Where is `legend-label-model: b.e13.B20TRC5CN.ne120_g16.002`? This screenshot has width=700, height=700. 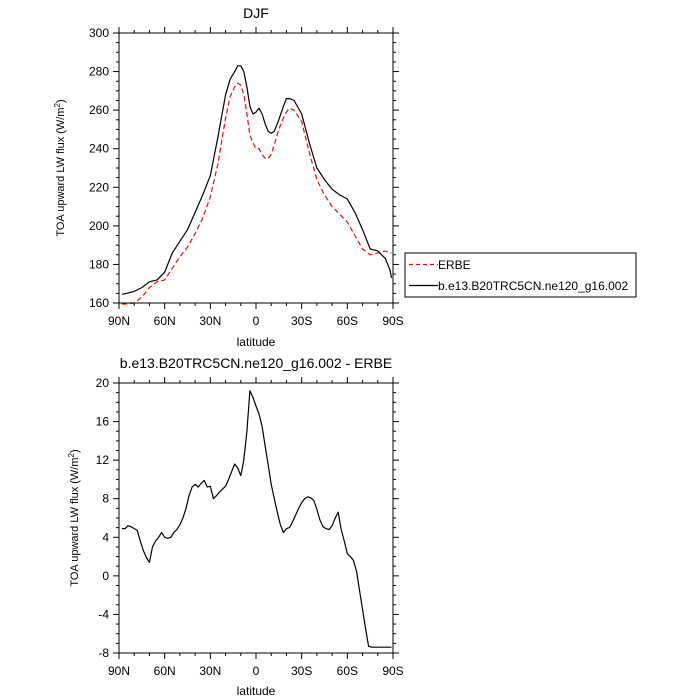
legend-label-model: b.e13.B20TRC5CN.ne120_g16.002 is located at coordinates (533, 286).